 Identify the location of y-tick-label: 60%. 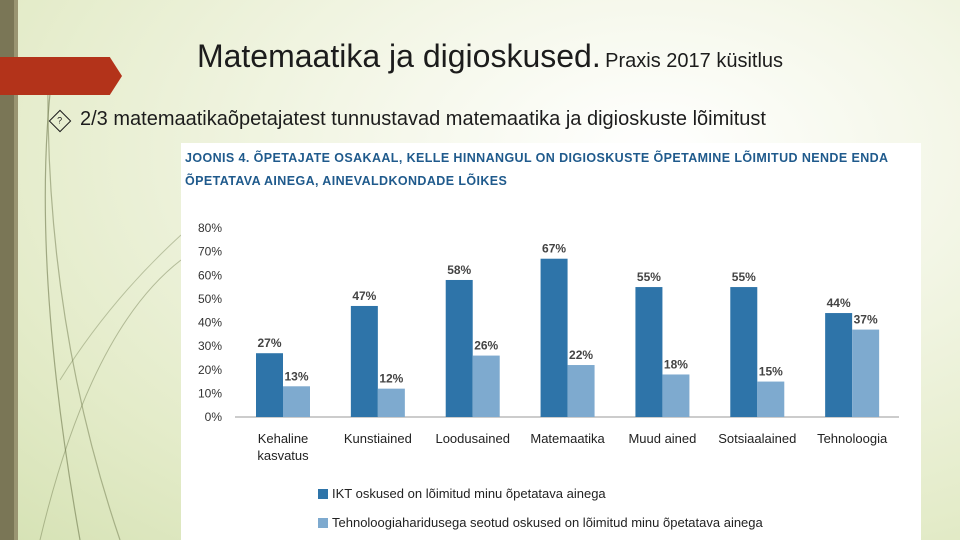
(210, 275).